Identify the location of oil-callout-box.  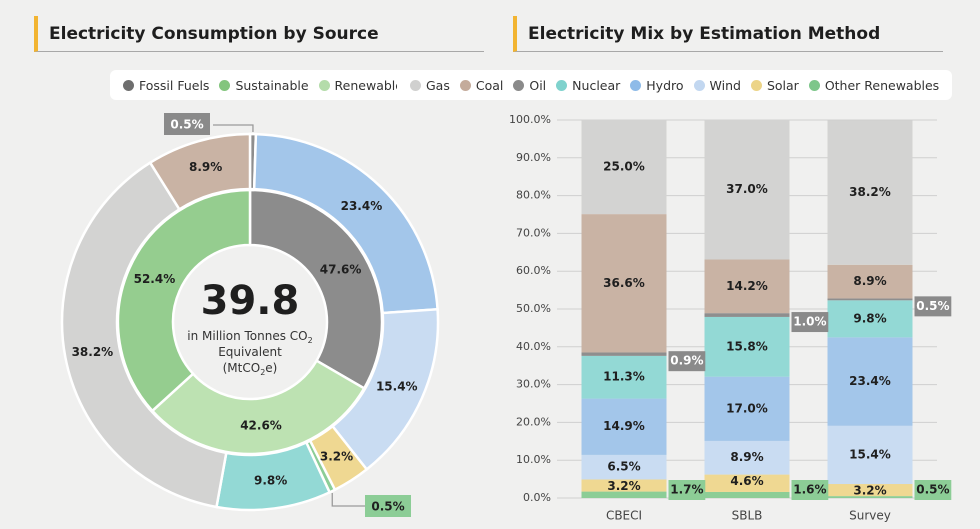
(187, 124).